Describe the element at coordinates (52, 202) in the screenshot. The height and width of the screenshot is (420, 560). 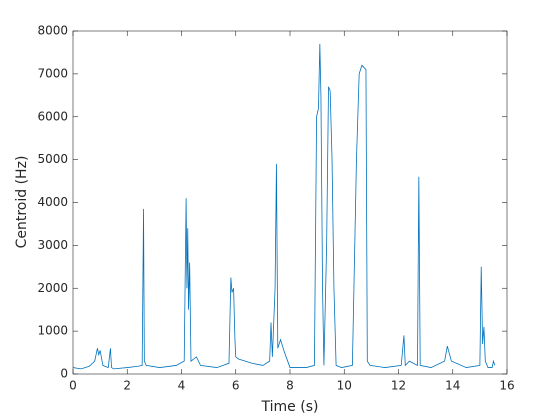
I see `y-tick-label: 4000` at that location.